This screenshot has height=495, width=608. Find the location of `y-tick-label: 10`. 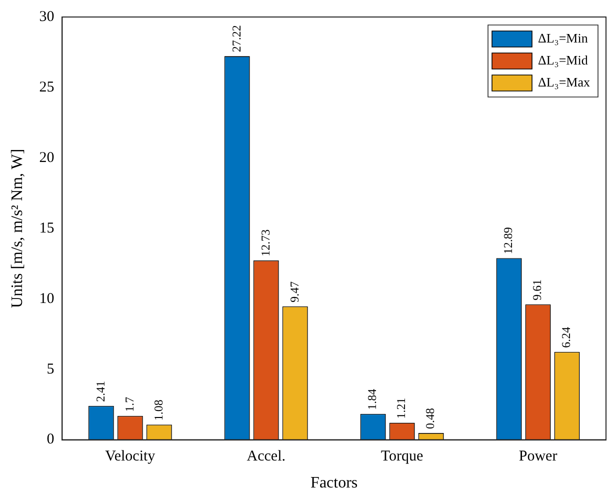

y-tick-label: 10 is located at coordinates (46, 298).